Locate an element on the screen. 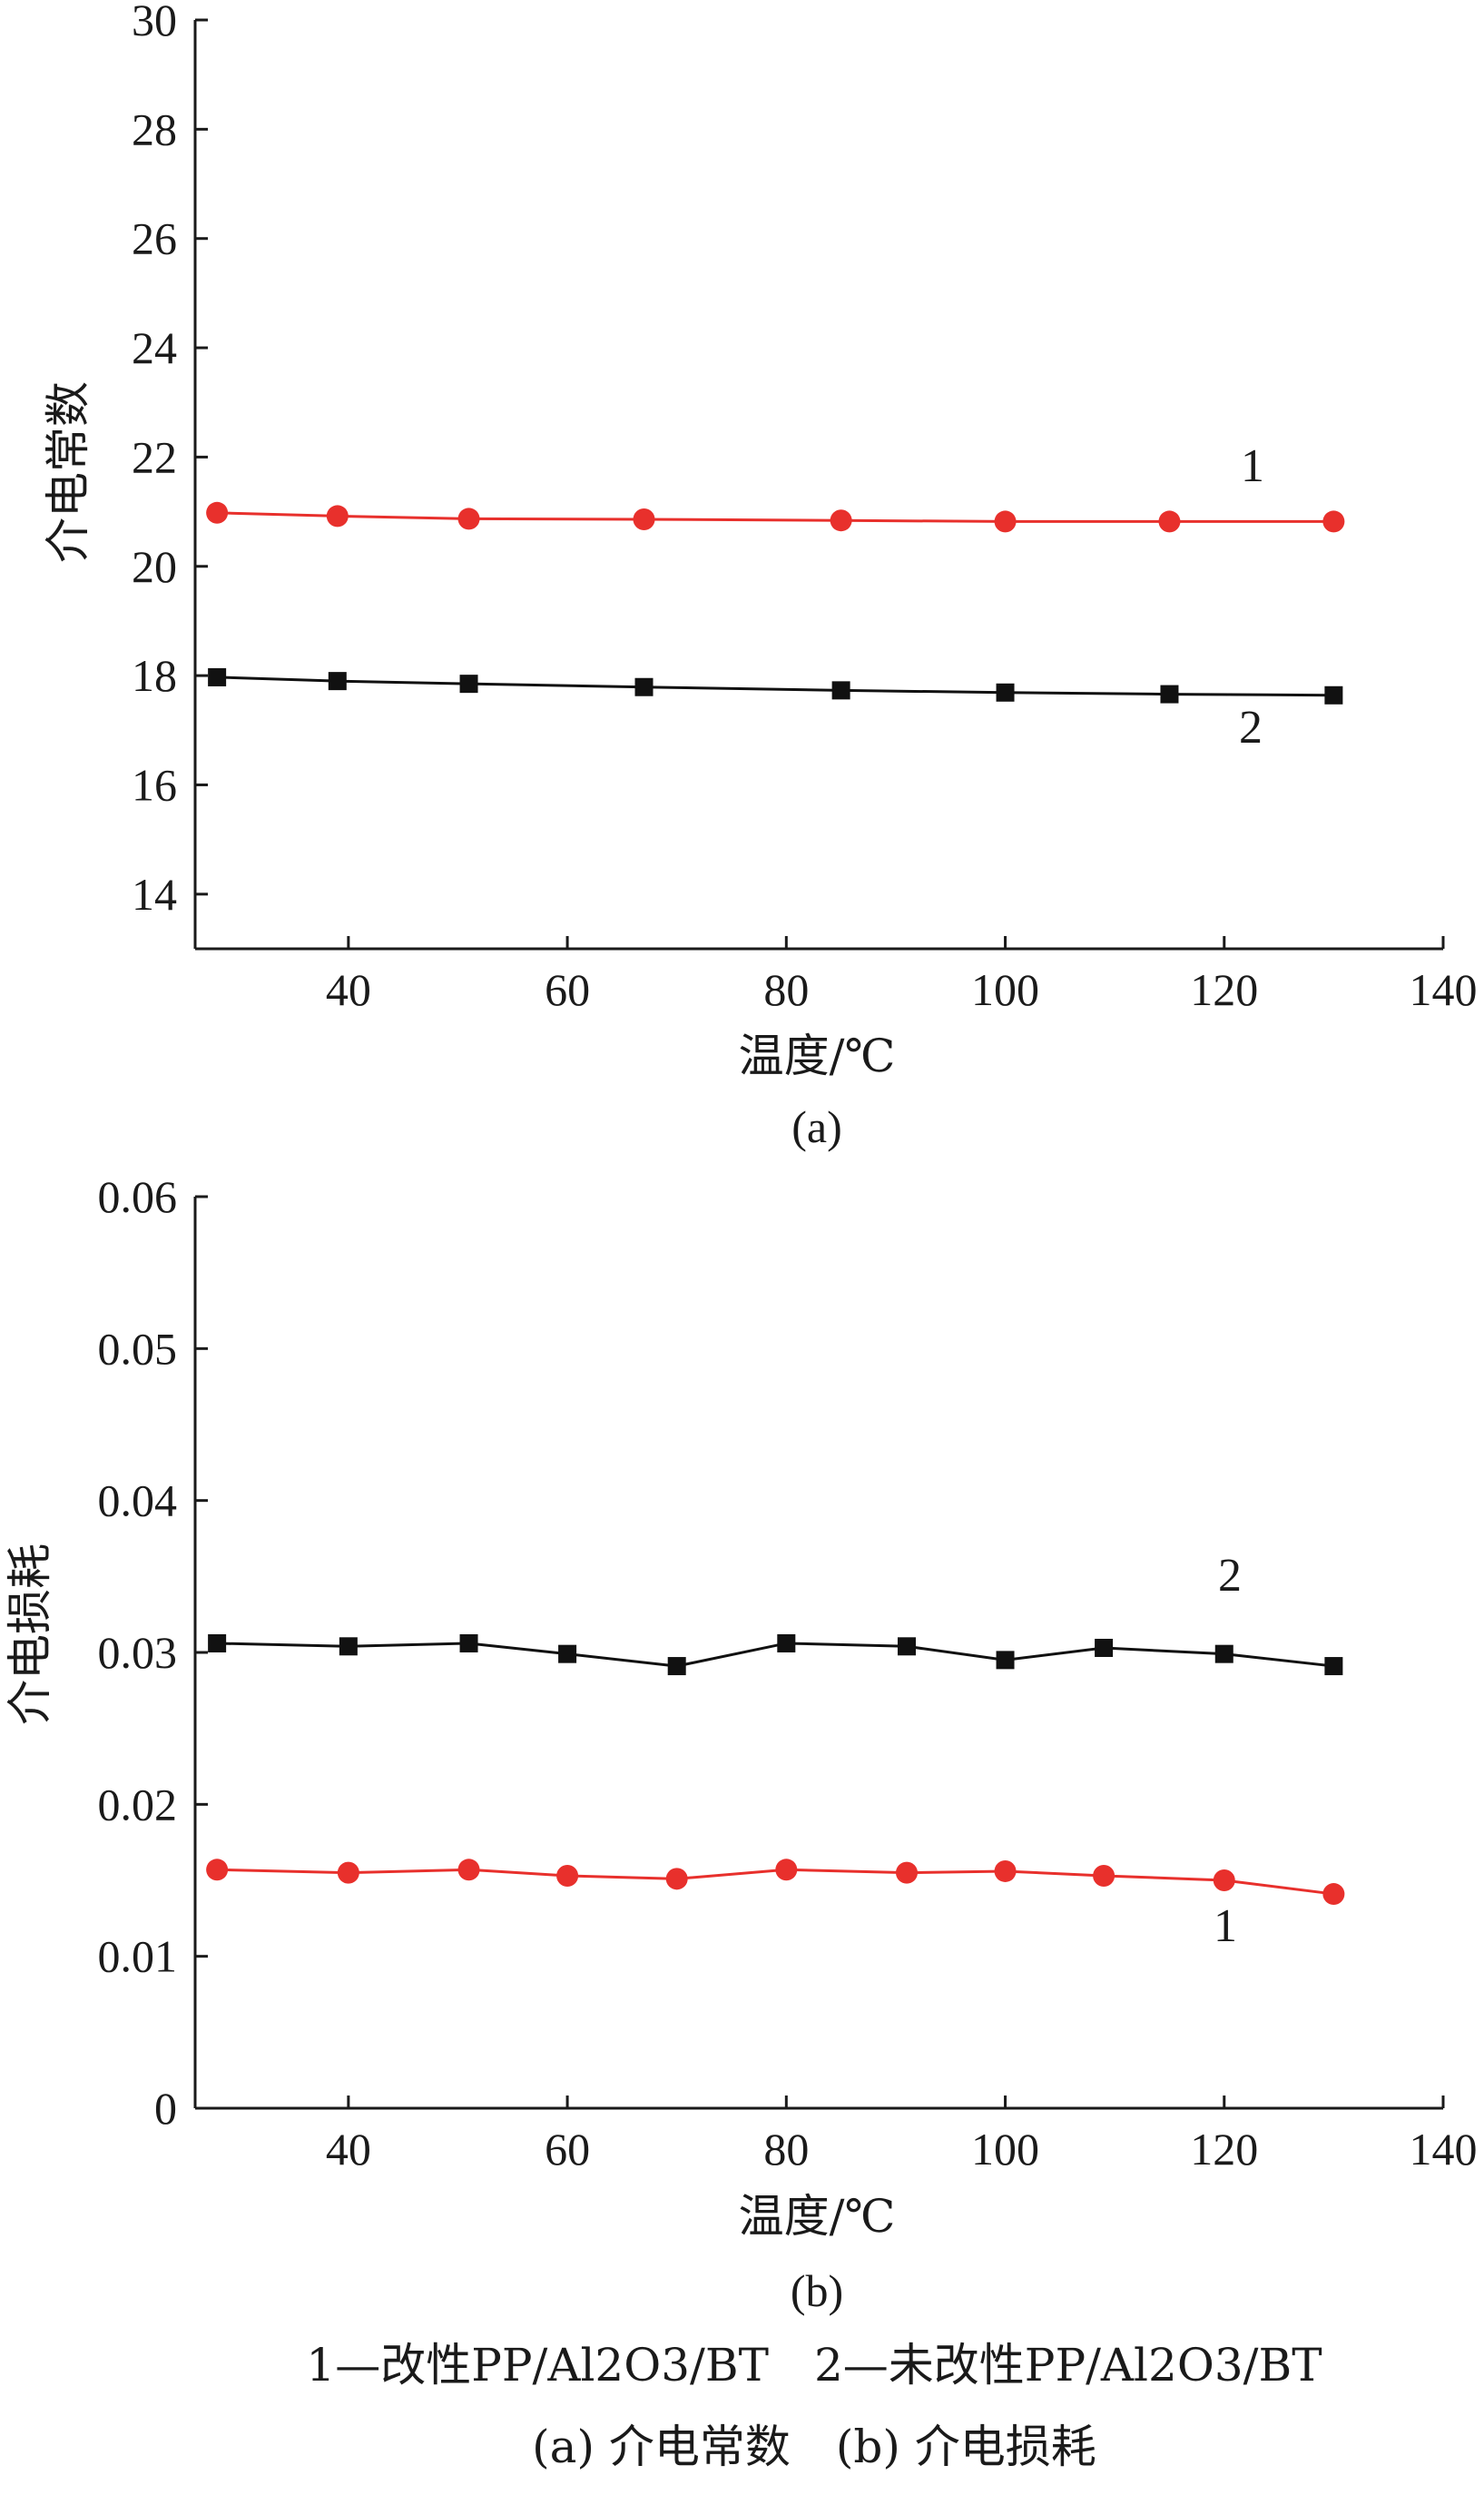 This screenshot has height=2495, width=1484. panels-caption: (a) 介电常数 (b) 介电损耗 is located at coordinates (814, 2447).